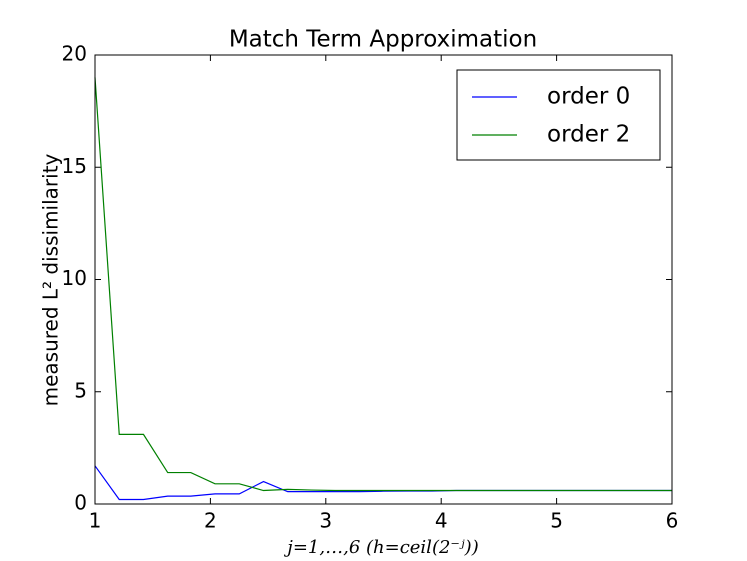  Describe the element at coordinates (672, 521) in the screenshot. I see `x-tick-label: 6` at that location.